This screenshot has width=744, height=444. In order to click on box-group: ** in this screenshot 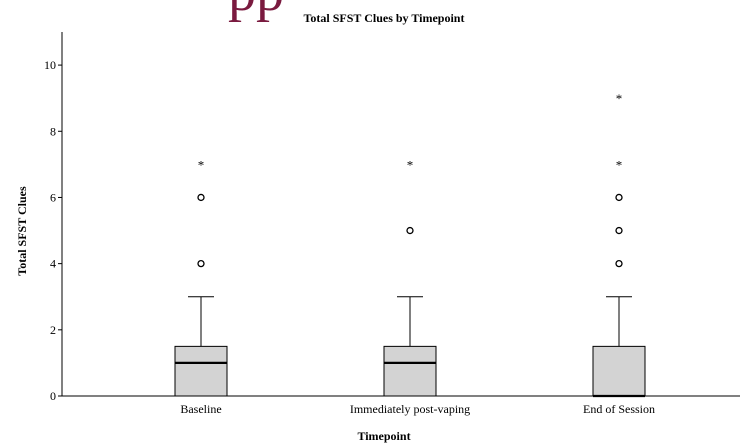, I will do `click(619, 244)`.